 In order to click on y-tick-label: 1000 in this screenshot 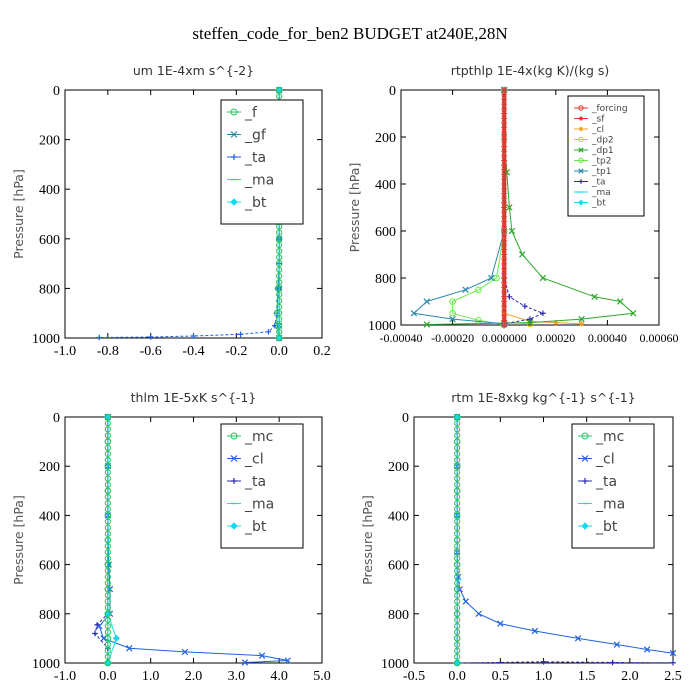, I will do `click(46, 664)`.